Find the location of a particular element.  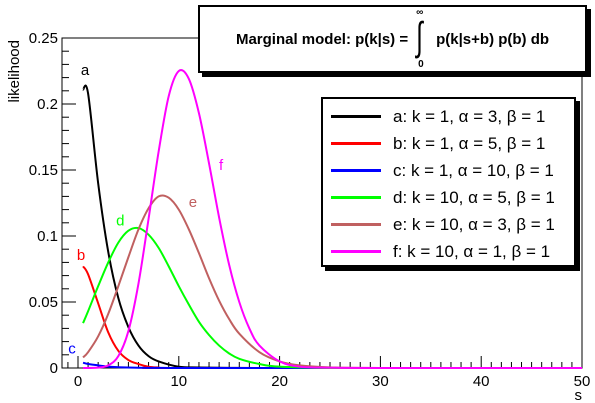

integral-sign: ∞ ∫ 0 is located at coordinates (421, 38).